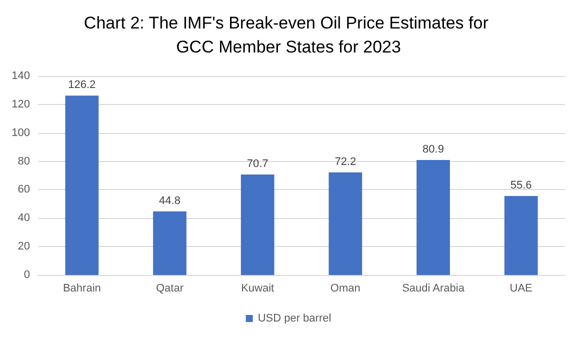  I want to click on x-tick-label: Oman, so click(345, 288).